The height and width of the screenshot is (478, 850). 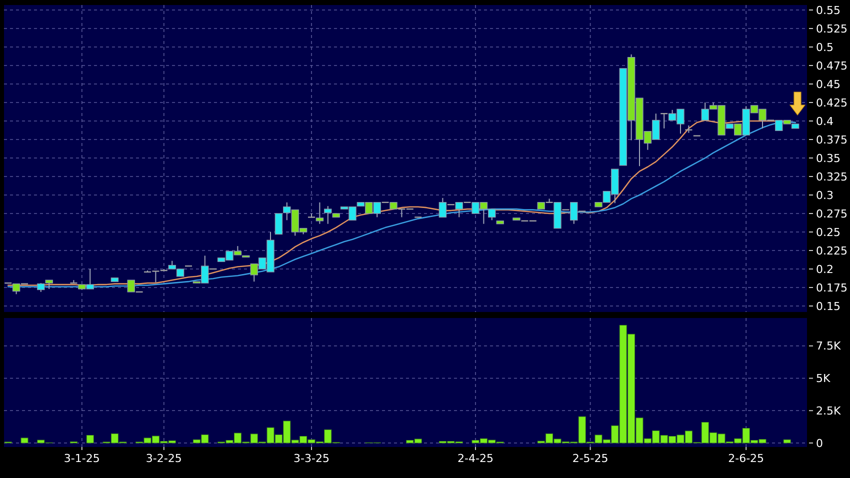 What do you see at coordinates (312, 458) in the screenshot?
I see `x-tick-label: 3-3-25` at bounding box center [312, 458].